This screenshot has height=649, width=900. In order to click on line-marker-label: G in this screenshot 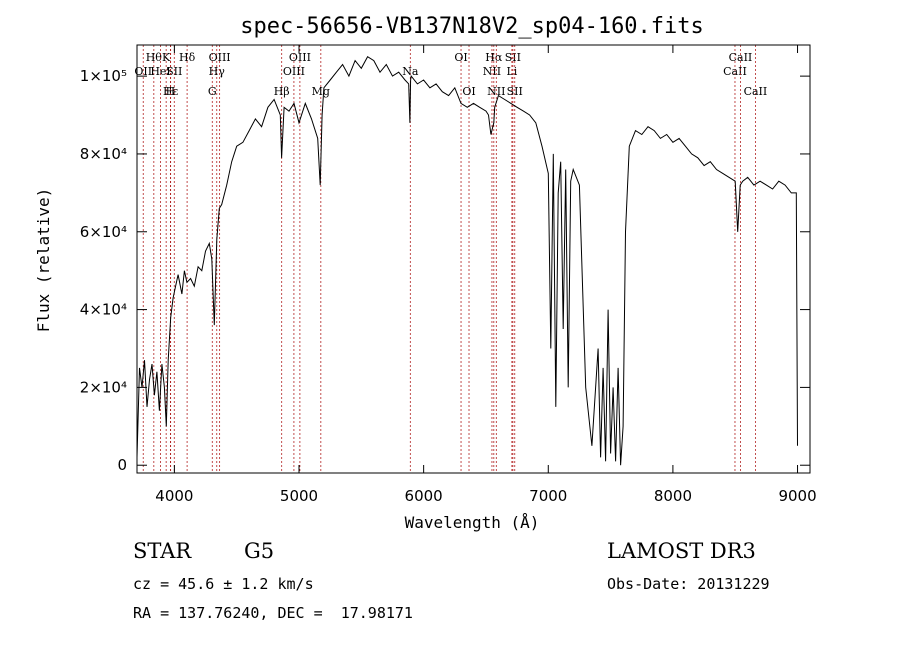, I will do `click(212, 91)`.